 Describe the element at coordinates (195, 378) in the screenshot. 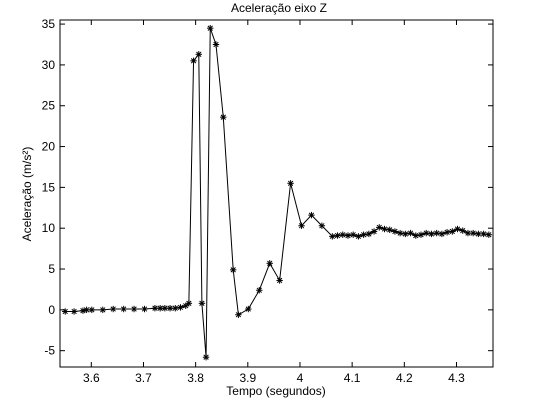

I see `x-tick-label: 3.8` at that location.